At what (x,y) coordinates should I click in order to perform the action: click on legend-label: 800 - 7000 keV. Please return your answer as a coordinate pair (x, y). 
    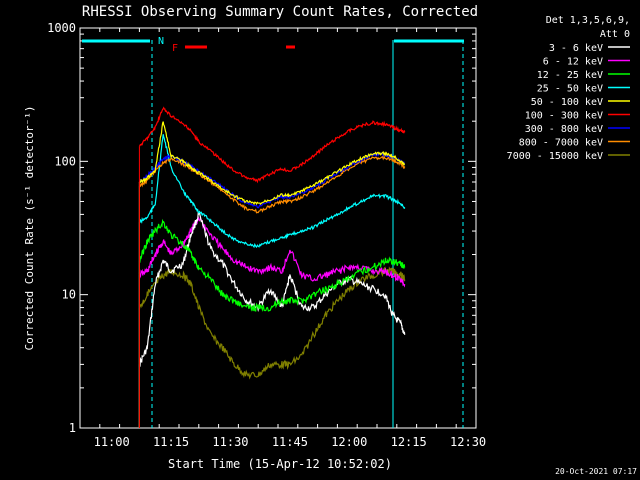
    Looking at the image, I should click on (561, 143).